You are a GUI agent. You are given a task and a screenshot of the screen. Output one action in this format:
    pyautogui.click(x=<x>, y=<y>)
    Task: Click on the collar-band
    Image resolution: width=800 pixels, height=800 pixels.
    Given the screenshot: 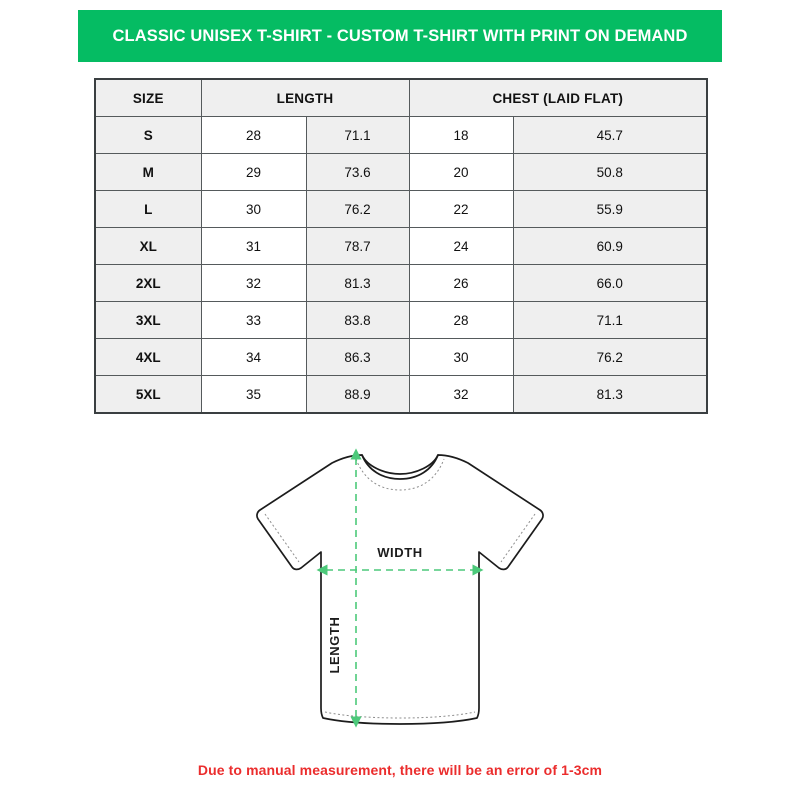 What is the action you would take?
    pyautogui.click(x=400, y=467)
    